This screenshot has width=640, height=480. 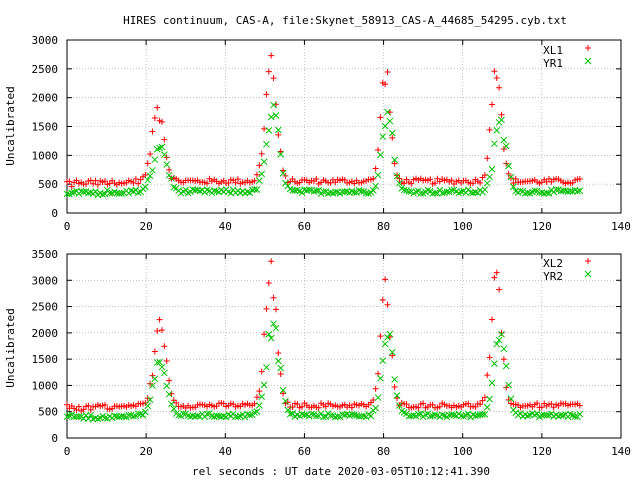 I want to click on legend-marker-xl1, so click(x=588, y=48).